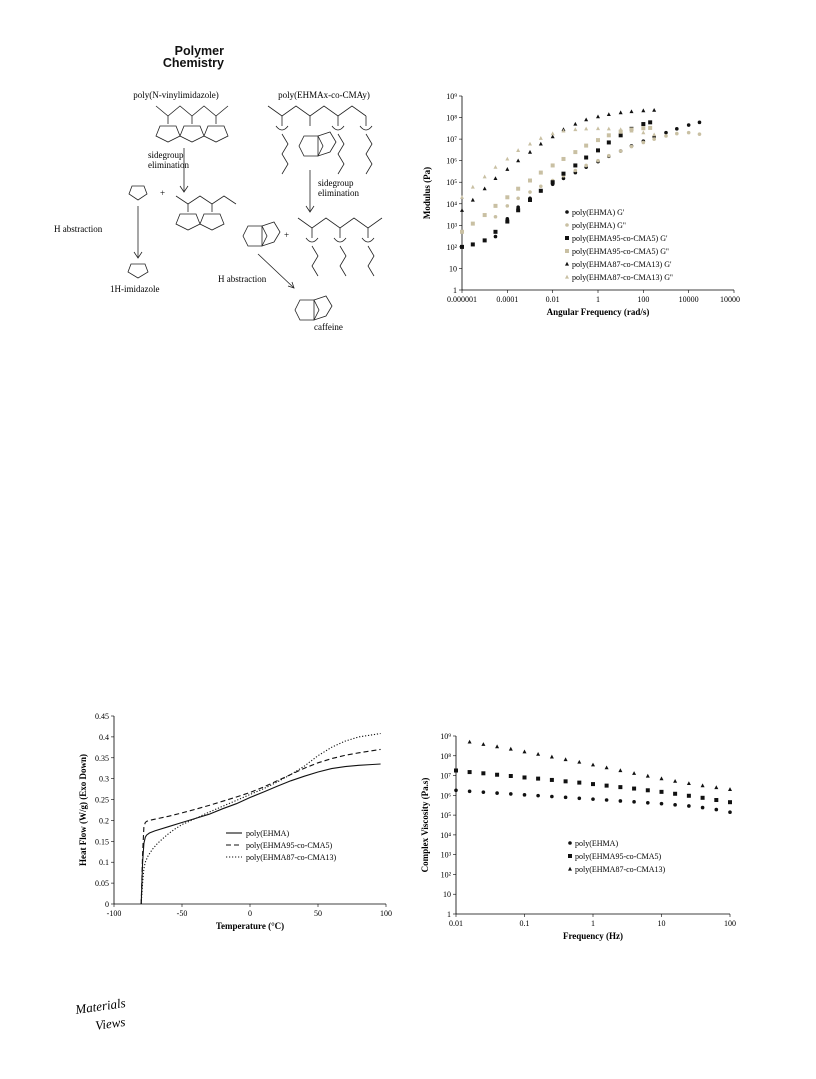 The width and height of the screenshot is (816, 1079). Describe the element at coordinates (102, 716) in the screenshot. I see `y-tick-label: 0.45` at that location.